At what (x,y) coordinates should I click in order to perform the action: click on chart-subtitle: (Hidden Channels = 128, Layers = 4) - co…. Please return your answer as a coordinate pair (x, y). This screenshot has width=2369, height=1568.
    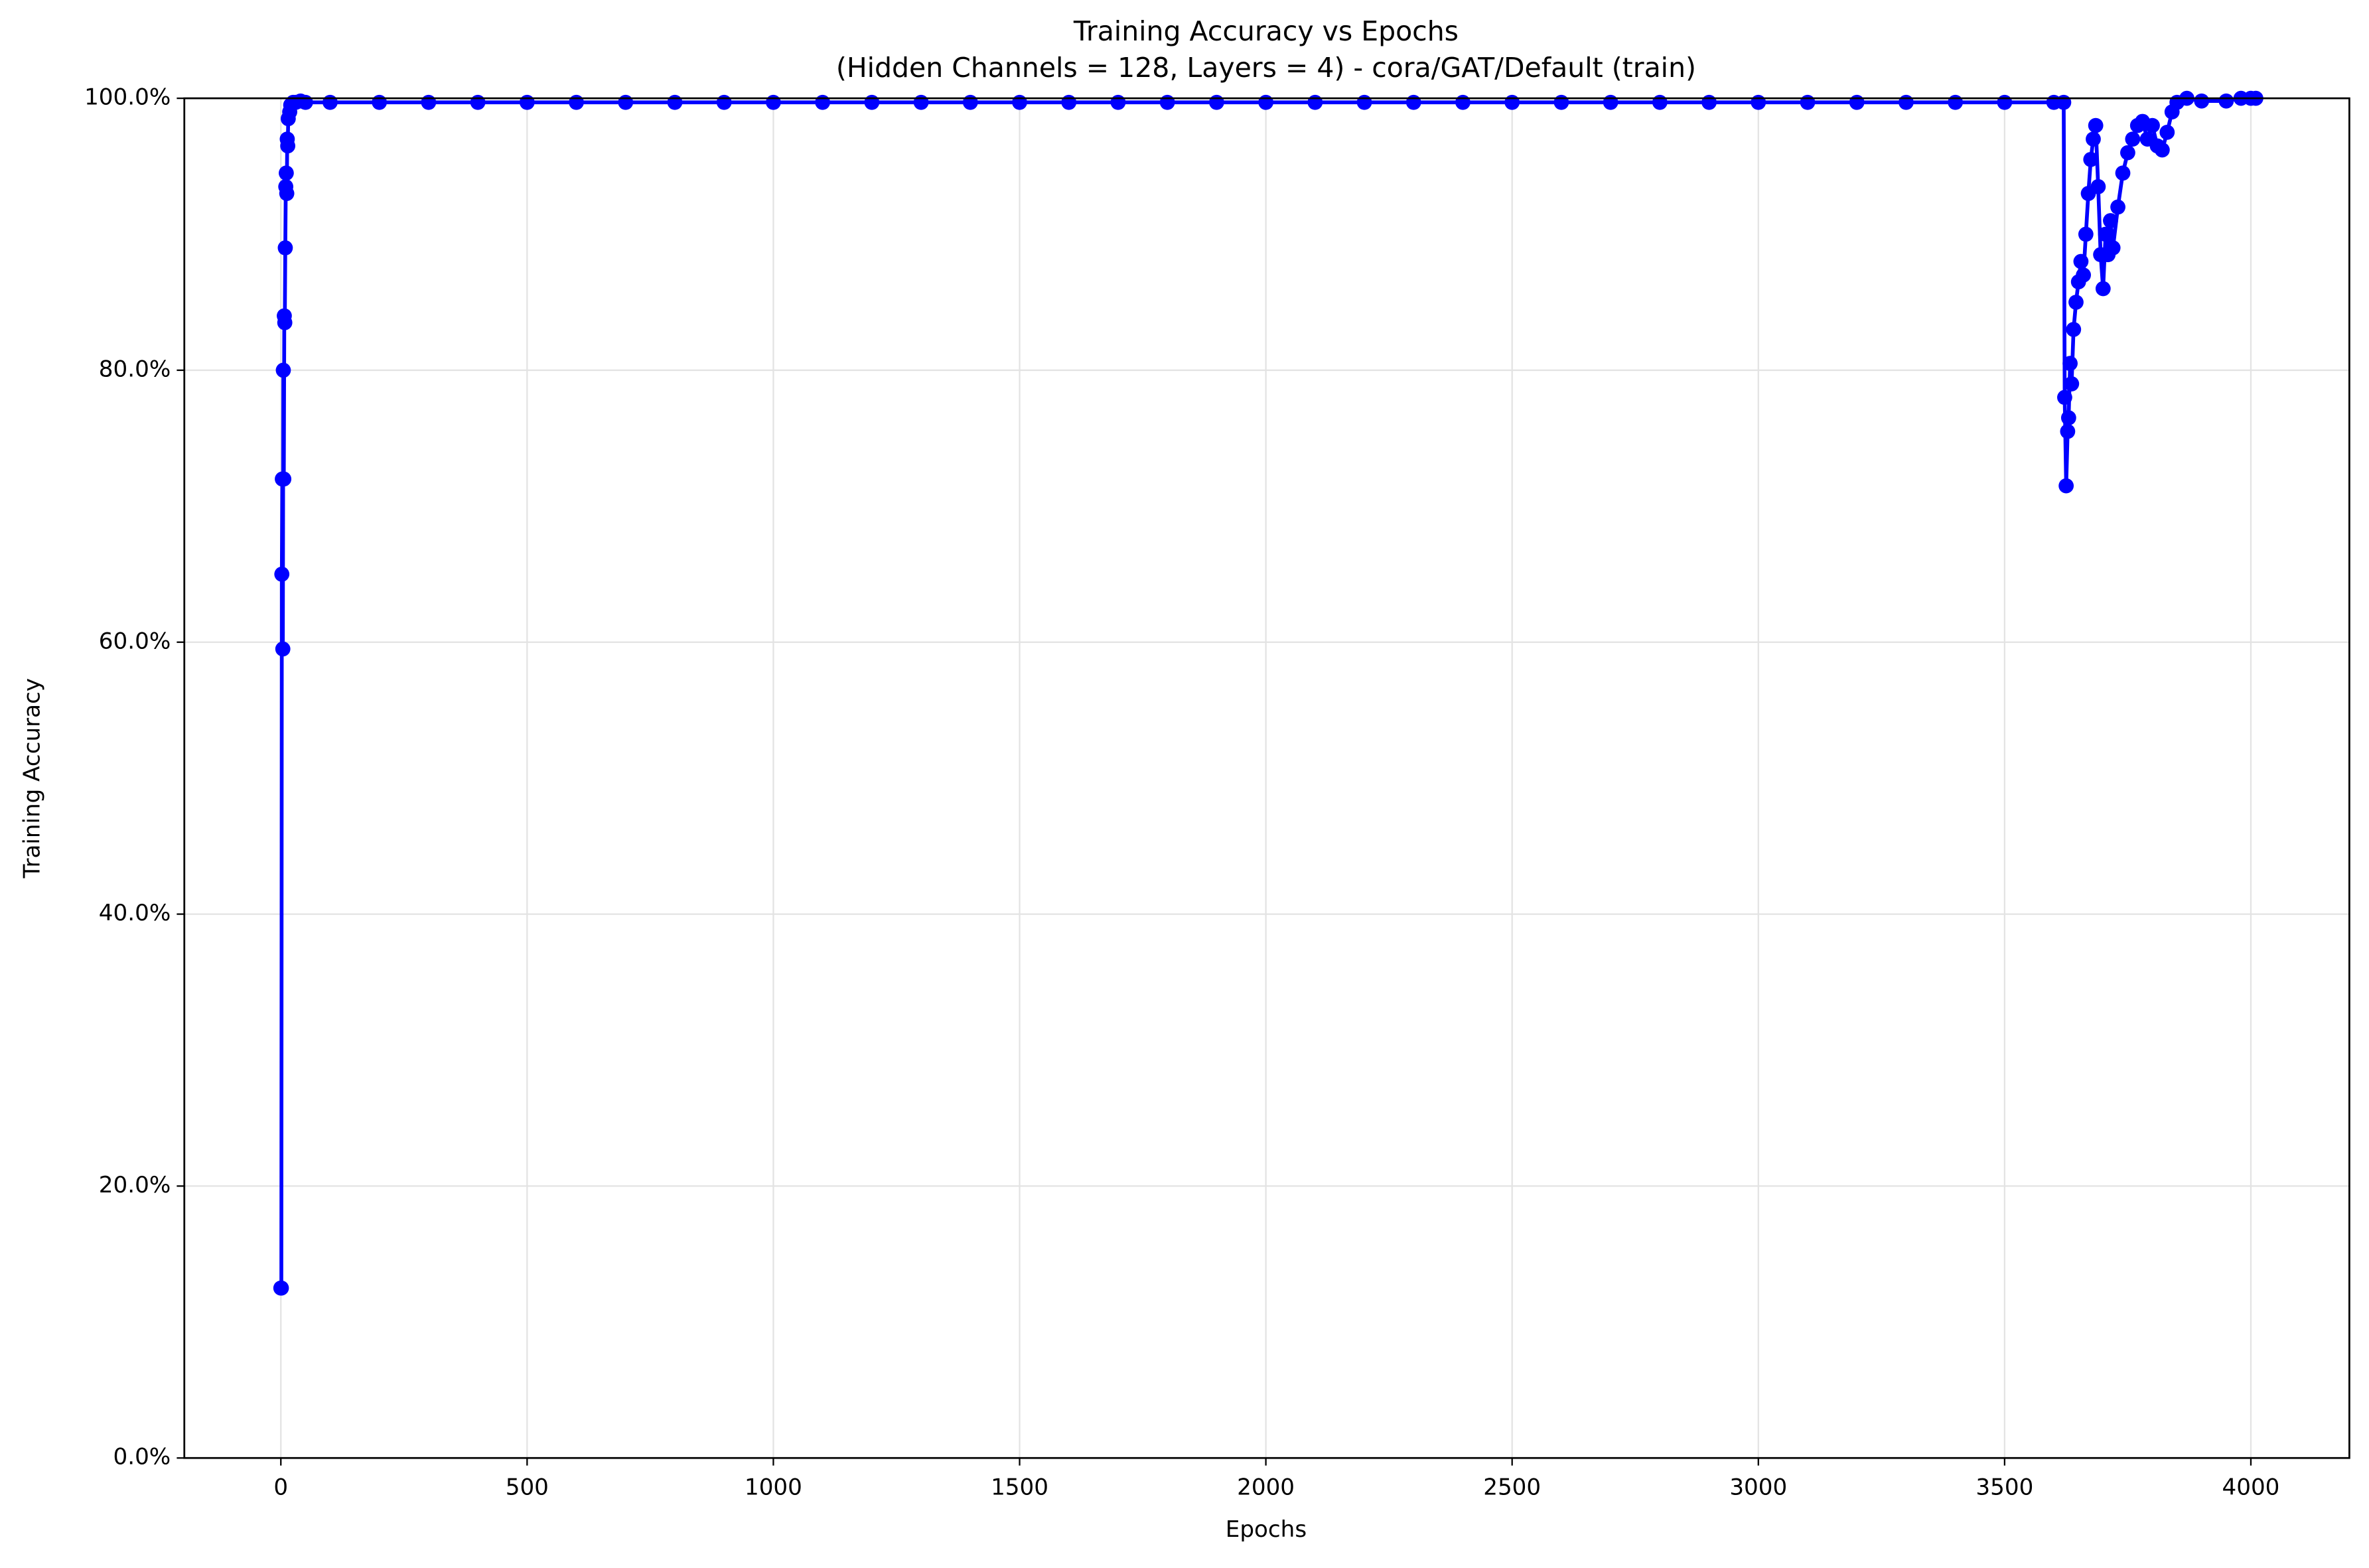
    Looking at the image, I should click on (1266, 68).